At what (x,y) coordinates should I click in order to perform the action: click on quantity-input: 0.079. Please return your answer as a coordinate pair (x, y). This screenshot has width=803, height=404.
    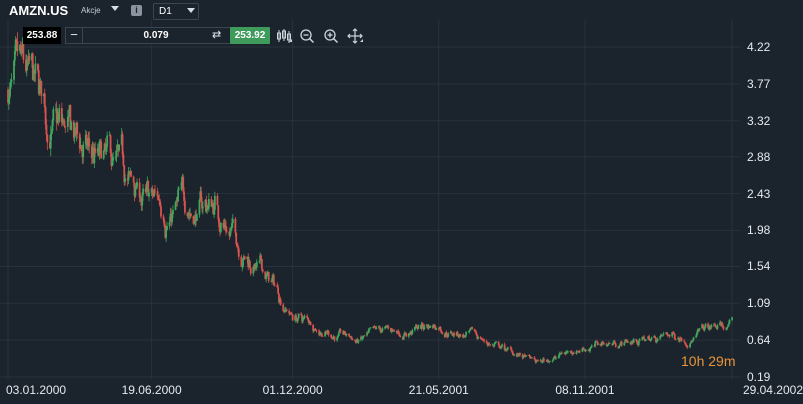
    Looking at the image, I should click on (156, 35).